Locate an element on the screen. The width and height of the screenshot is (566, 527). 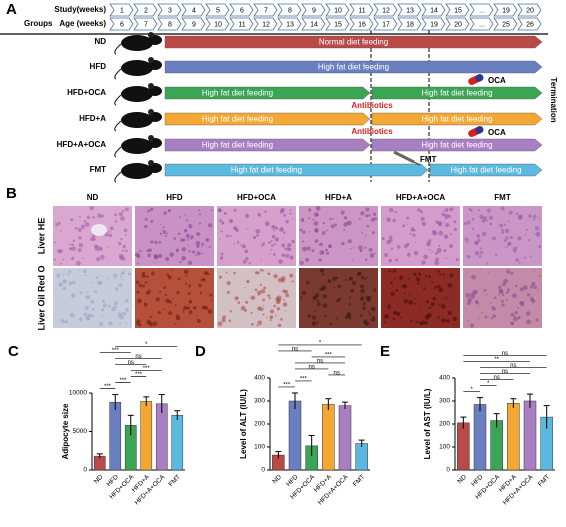
y-tick-label: 0 is located at coordinates (85, 470).